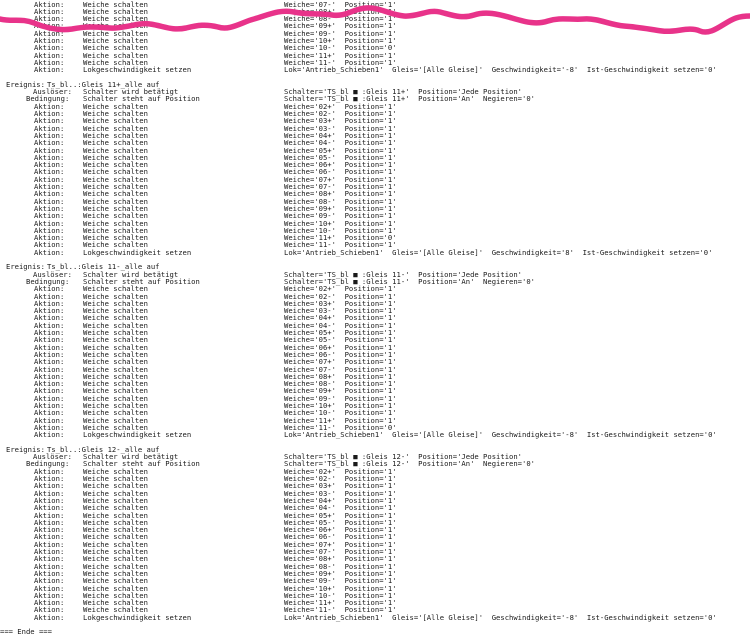 The width and height of the screenshot is (750, 636). What do you see at coordinates (340, 332) in the screenshot?
I see `action-param: Weiche='05+' Position='1'` at bounding box center [340, 332].